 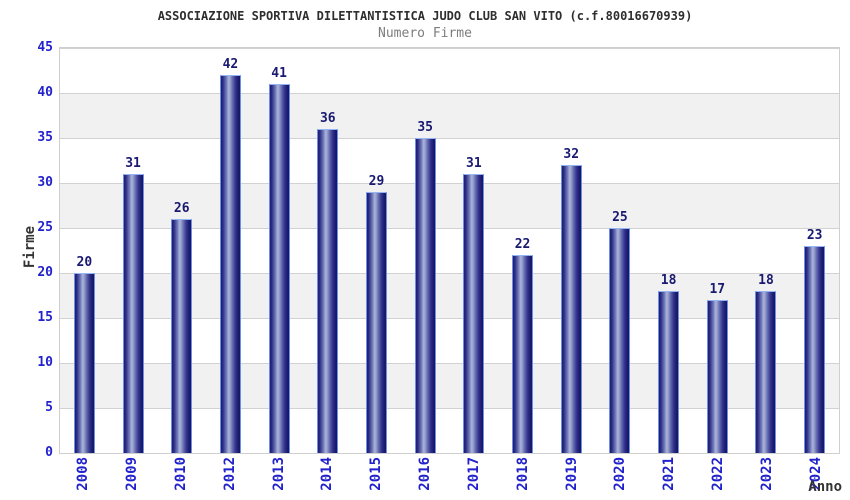 What do you see at coordinates (717, 250) in the screenshot?
I see `bar-slot: 17` at bounding box center [717, 250].